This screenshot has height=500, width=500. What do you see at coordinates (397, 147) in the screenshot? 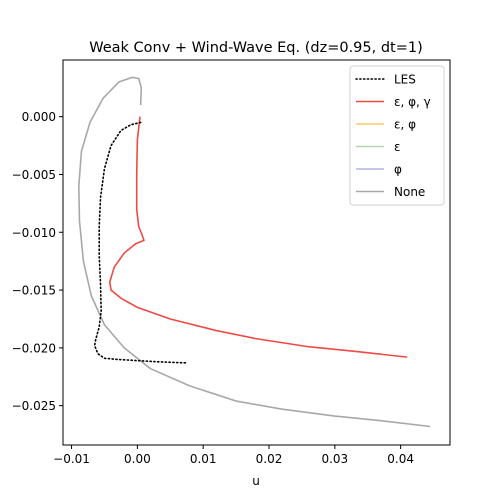
I see `legend-label: ε` at bounding box center [397, 147].